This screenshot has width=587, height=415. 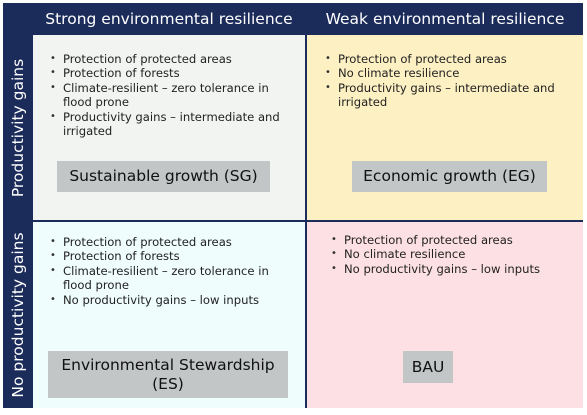 I want to click on row-header-no-productivity-gains-text: No productivity gains, so click(x=18, y=315).